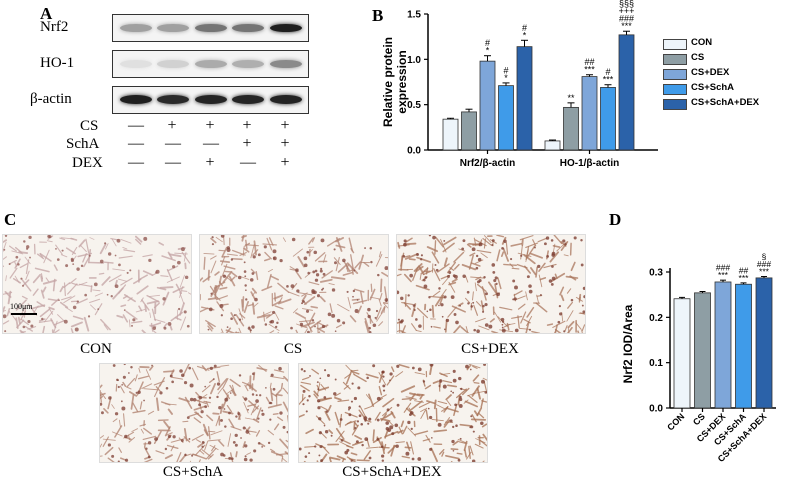 Image resolution: width=786 pixels, height=482 pixels. I want to click on legend-item: CS+SchA, so click(723, 89).